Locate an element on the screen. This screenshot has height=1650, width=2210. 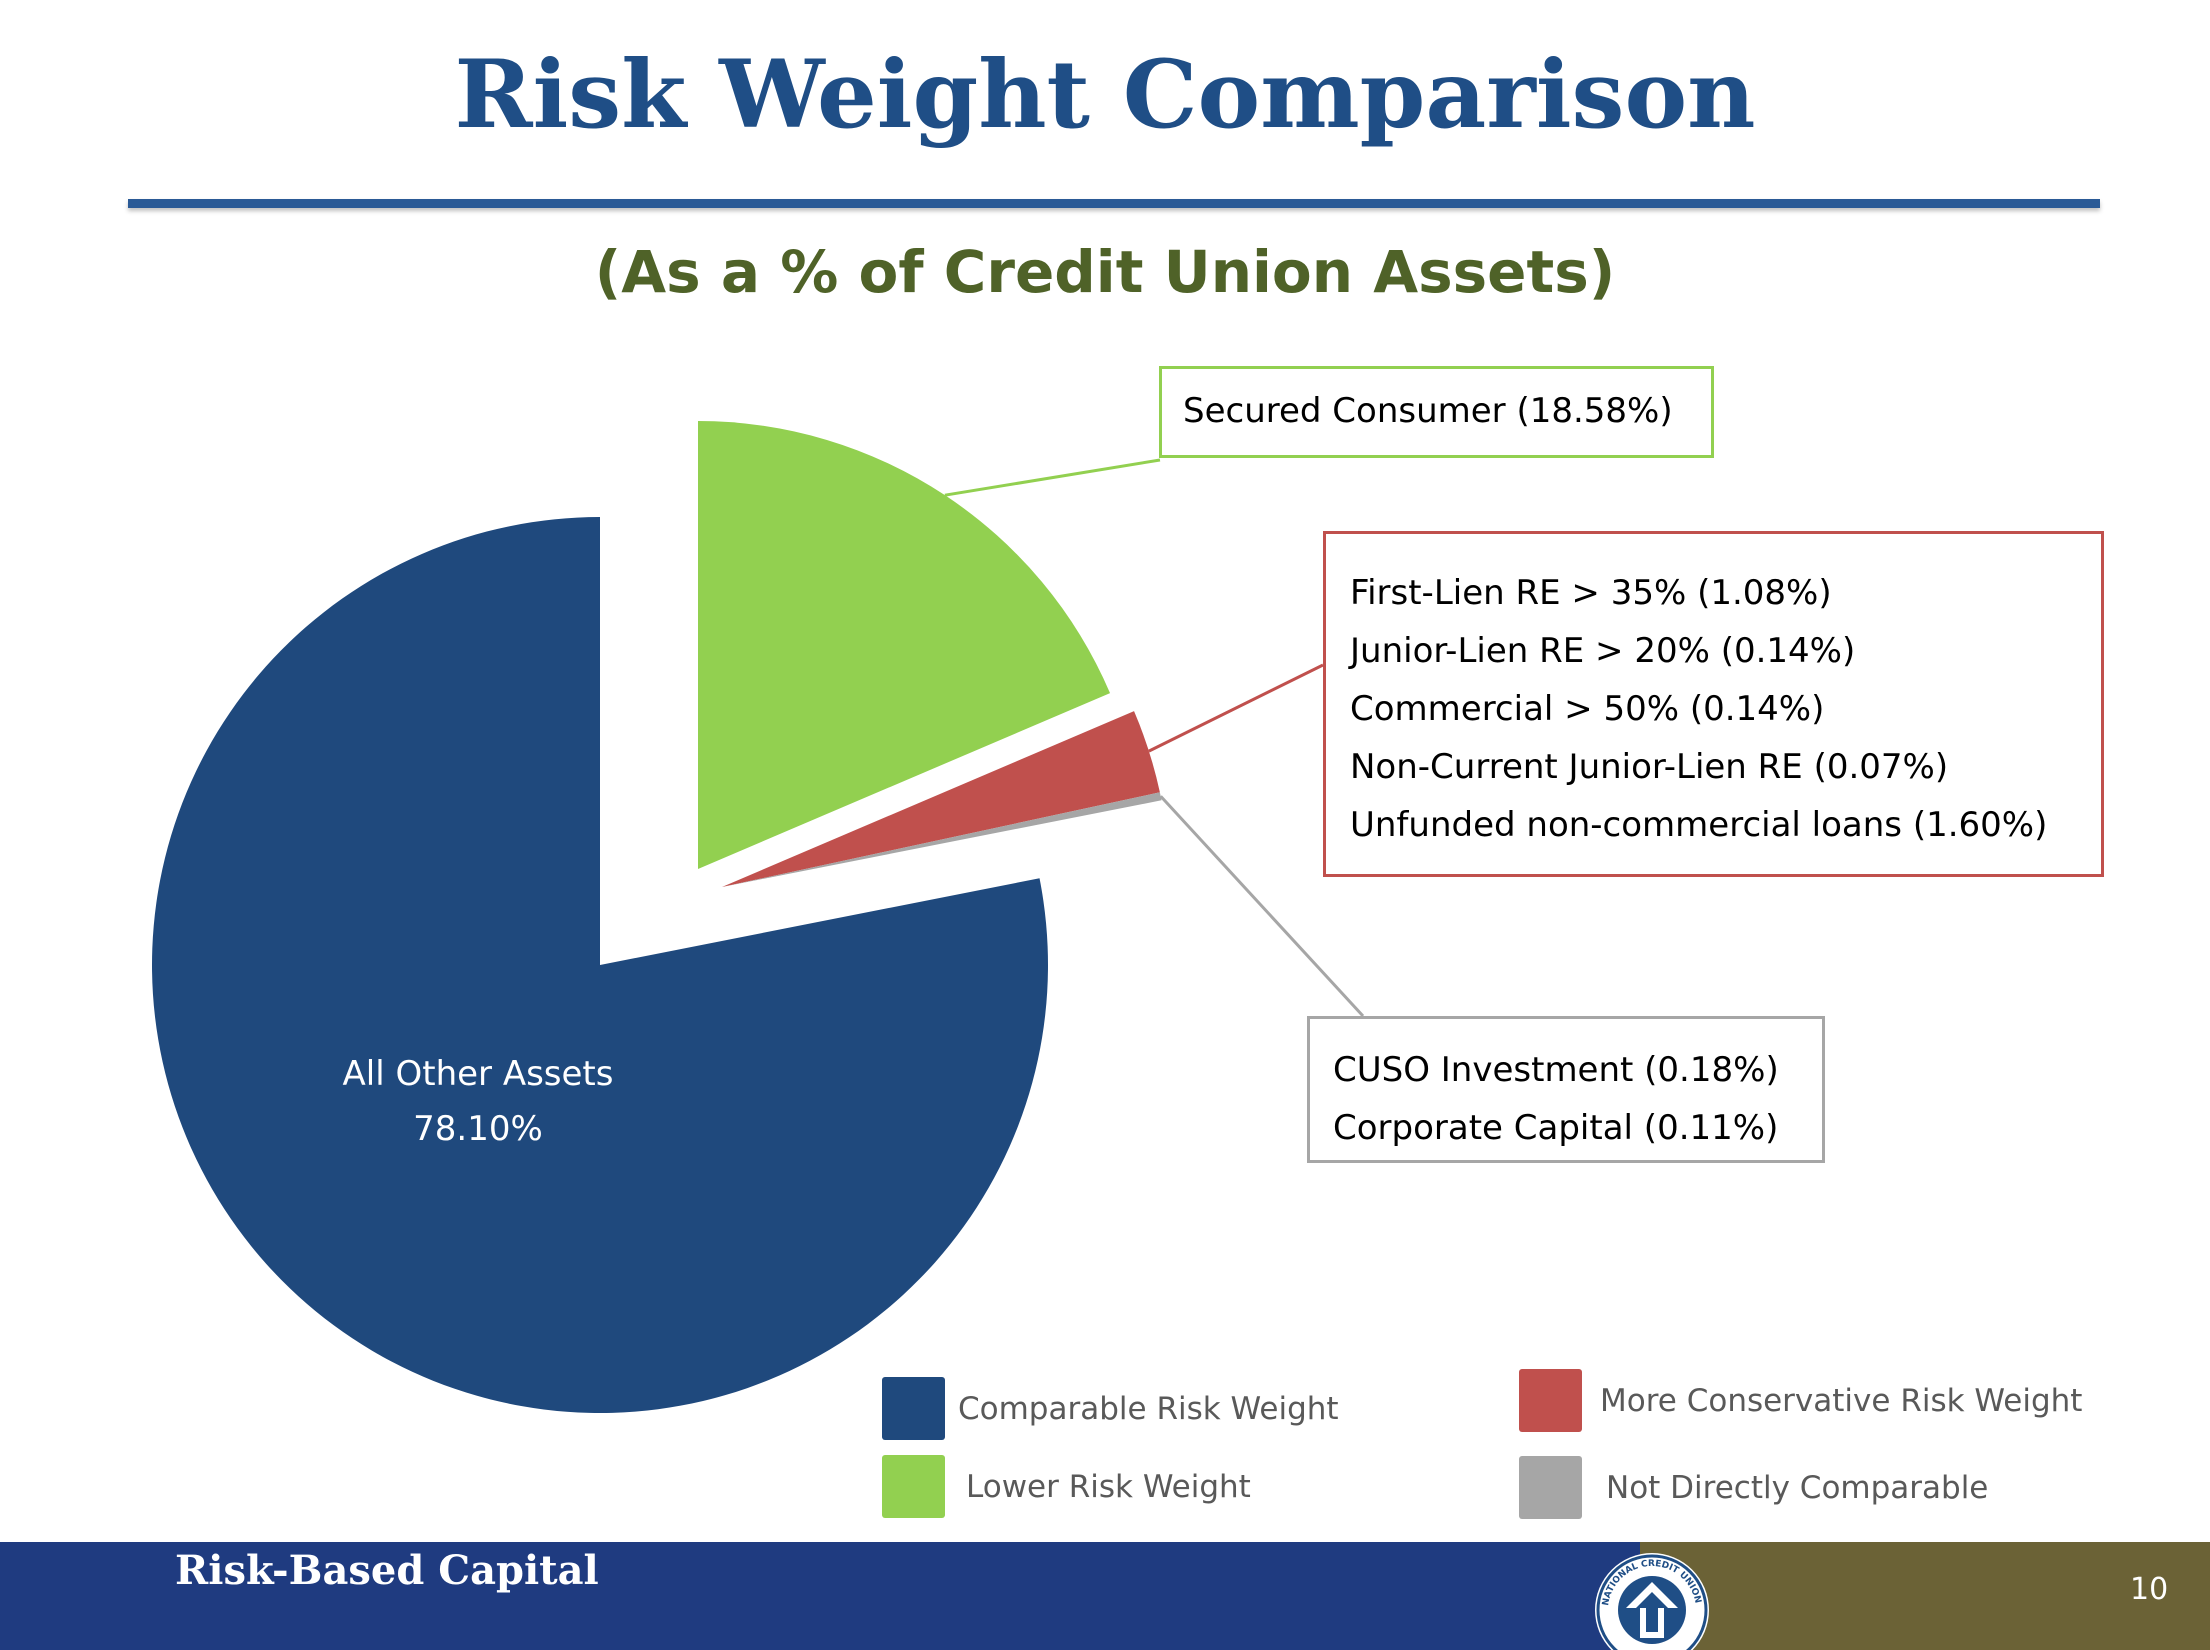
legend-item-lower: Lower Risk Weight is located at coordinates (1066, 1486).